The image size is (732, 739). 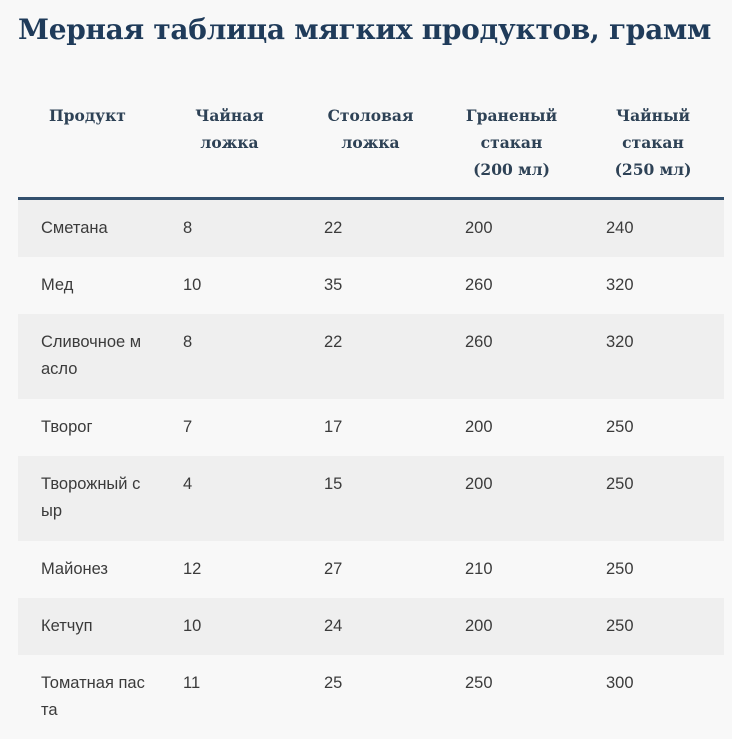 I want to click on cell-tea-glass: 240, so click(x=653, y=227).